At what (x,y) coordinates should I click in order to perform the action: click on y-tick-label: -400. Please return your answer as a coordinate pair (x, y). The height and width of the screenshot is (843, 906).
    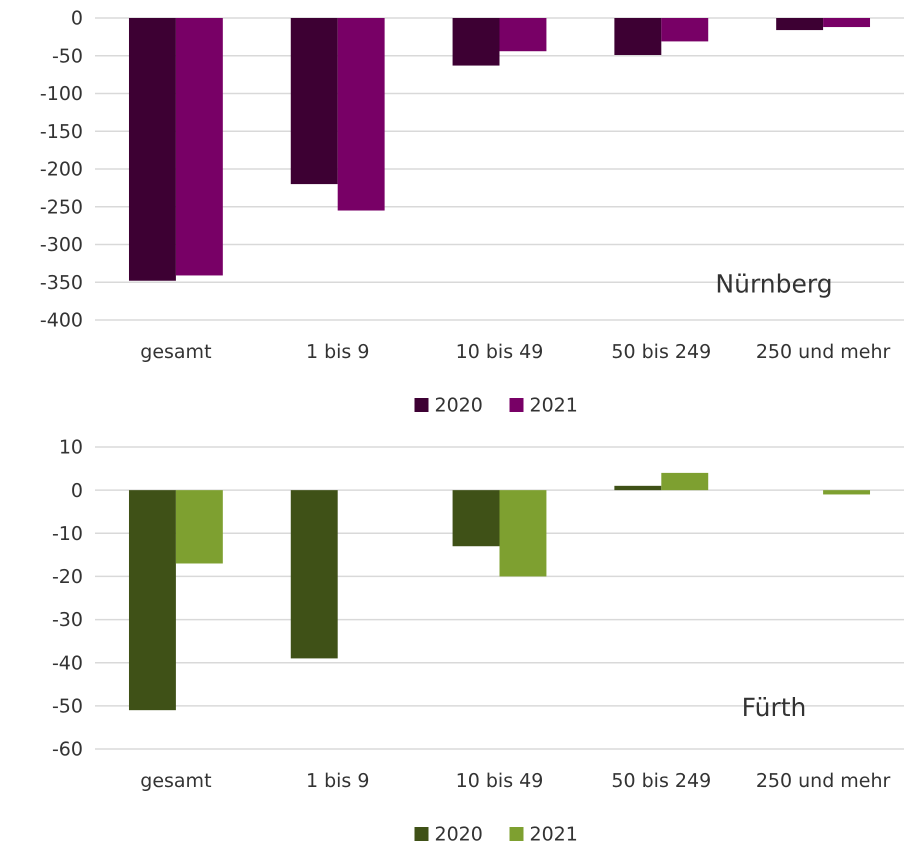
    Looking at the image, I should click on (61, 321).